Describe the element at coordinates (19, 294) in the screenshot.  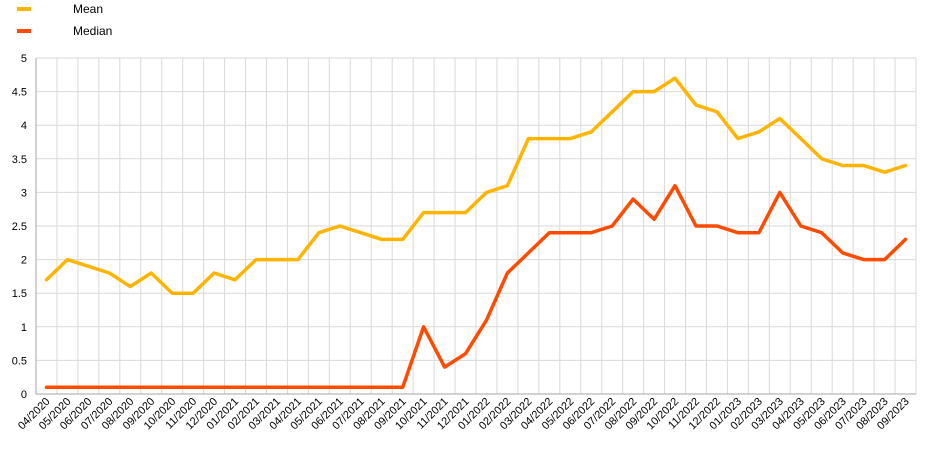
I see `y-tick-label: 1.5` at that location.